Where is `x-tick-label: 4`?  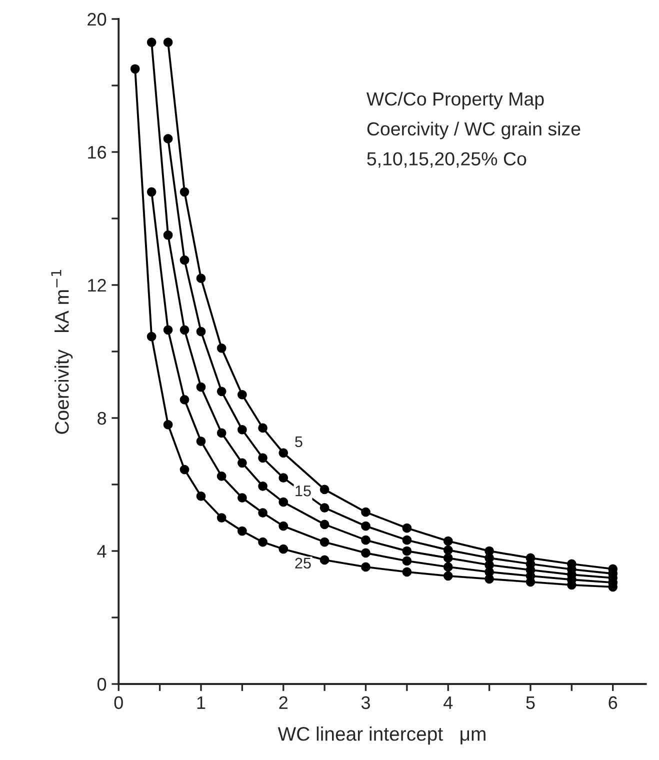 x-tick-label: 4 is located at coordinates (448, 702).